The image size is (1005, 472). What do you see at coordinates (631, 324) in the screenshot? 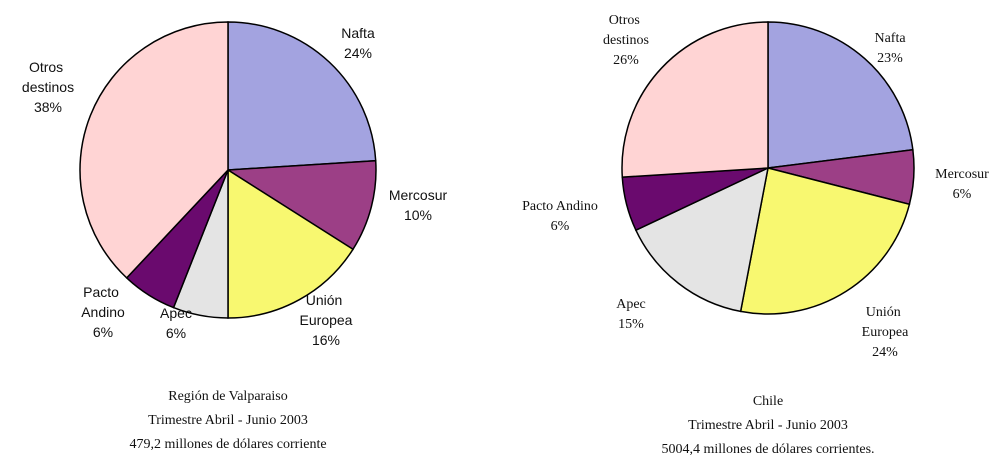
I see `slice-value-label: 15%` at bounding box center [631, 324].